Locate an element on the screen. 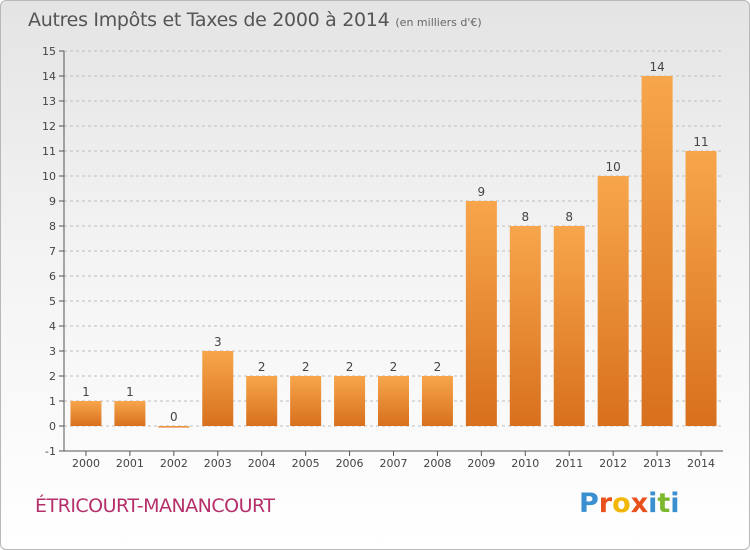 The image size is (750, 550). x-tick-label: 2014 is located at coordinates (701, 463).